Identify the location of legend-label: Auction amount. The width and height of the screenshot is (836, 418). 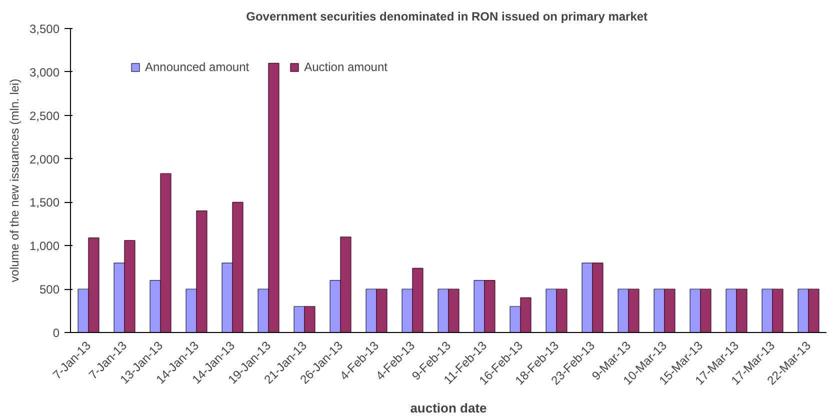
(346, 67).